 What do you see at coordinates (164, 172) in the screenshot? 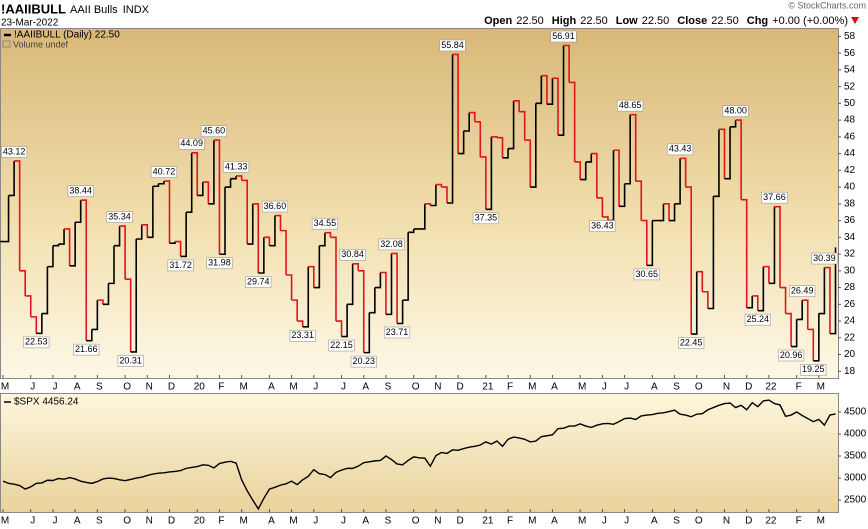
I see `value-label: 40.72` at bounding box center [164, 172].